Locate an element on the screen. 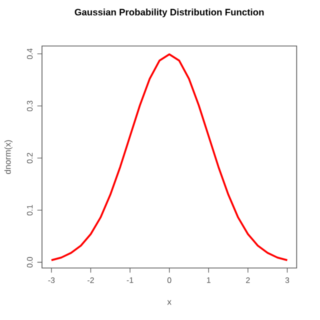  x-tick-label: -3 is located at coordinates (51, 280).